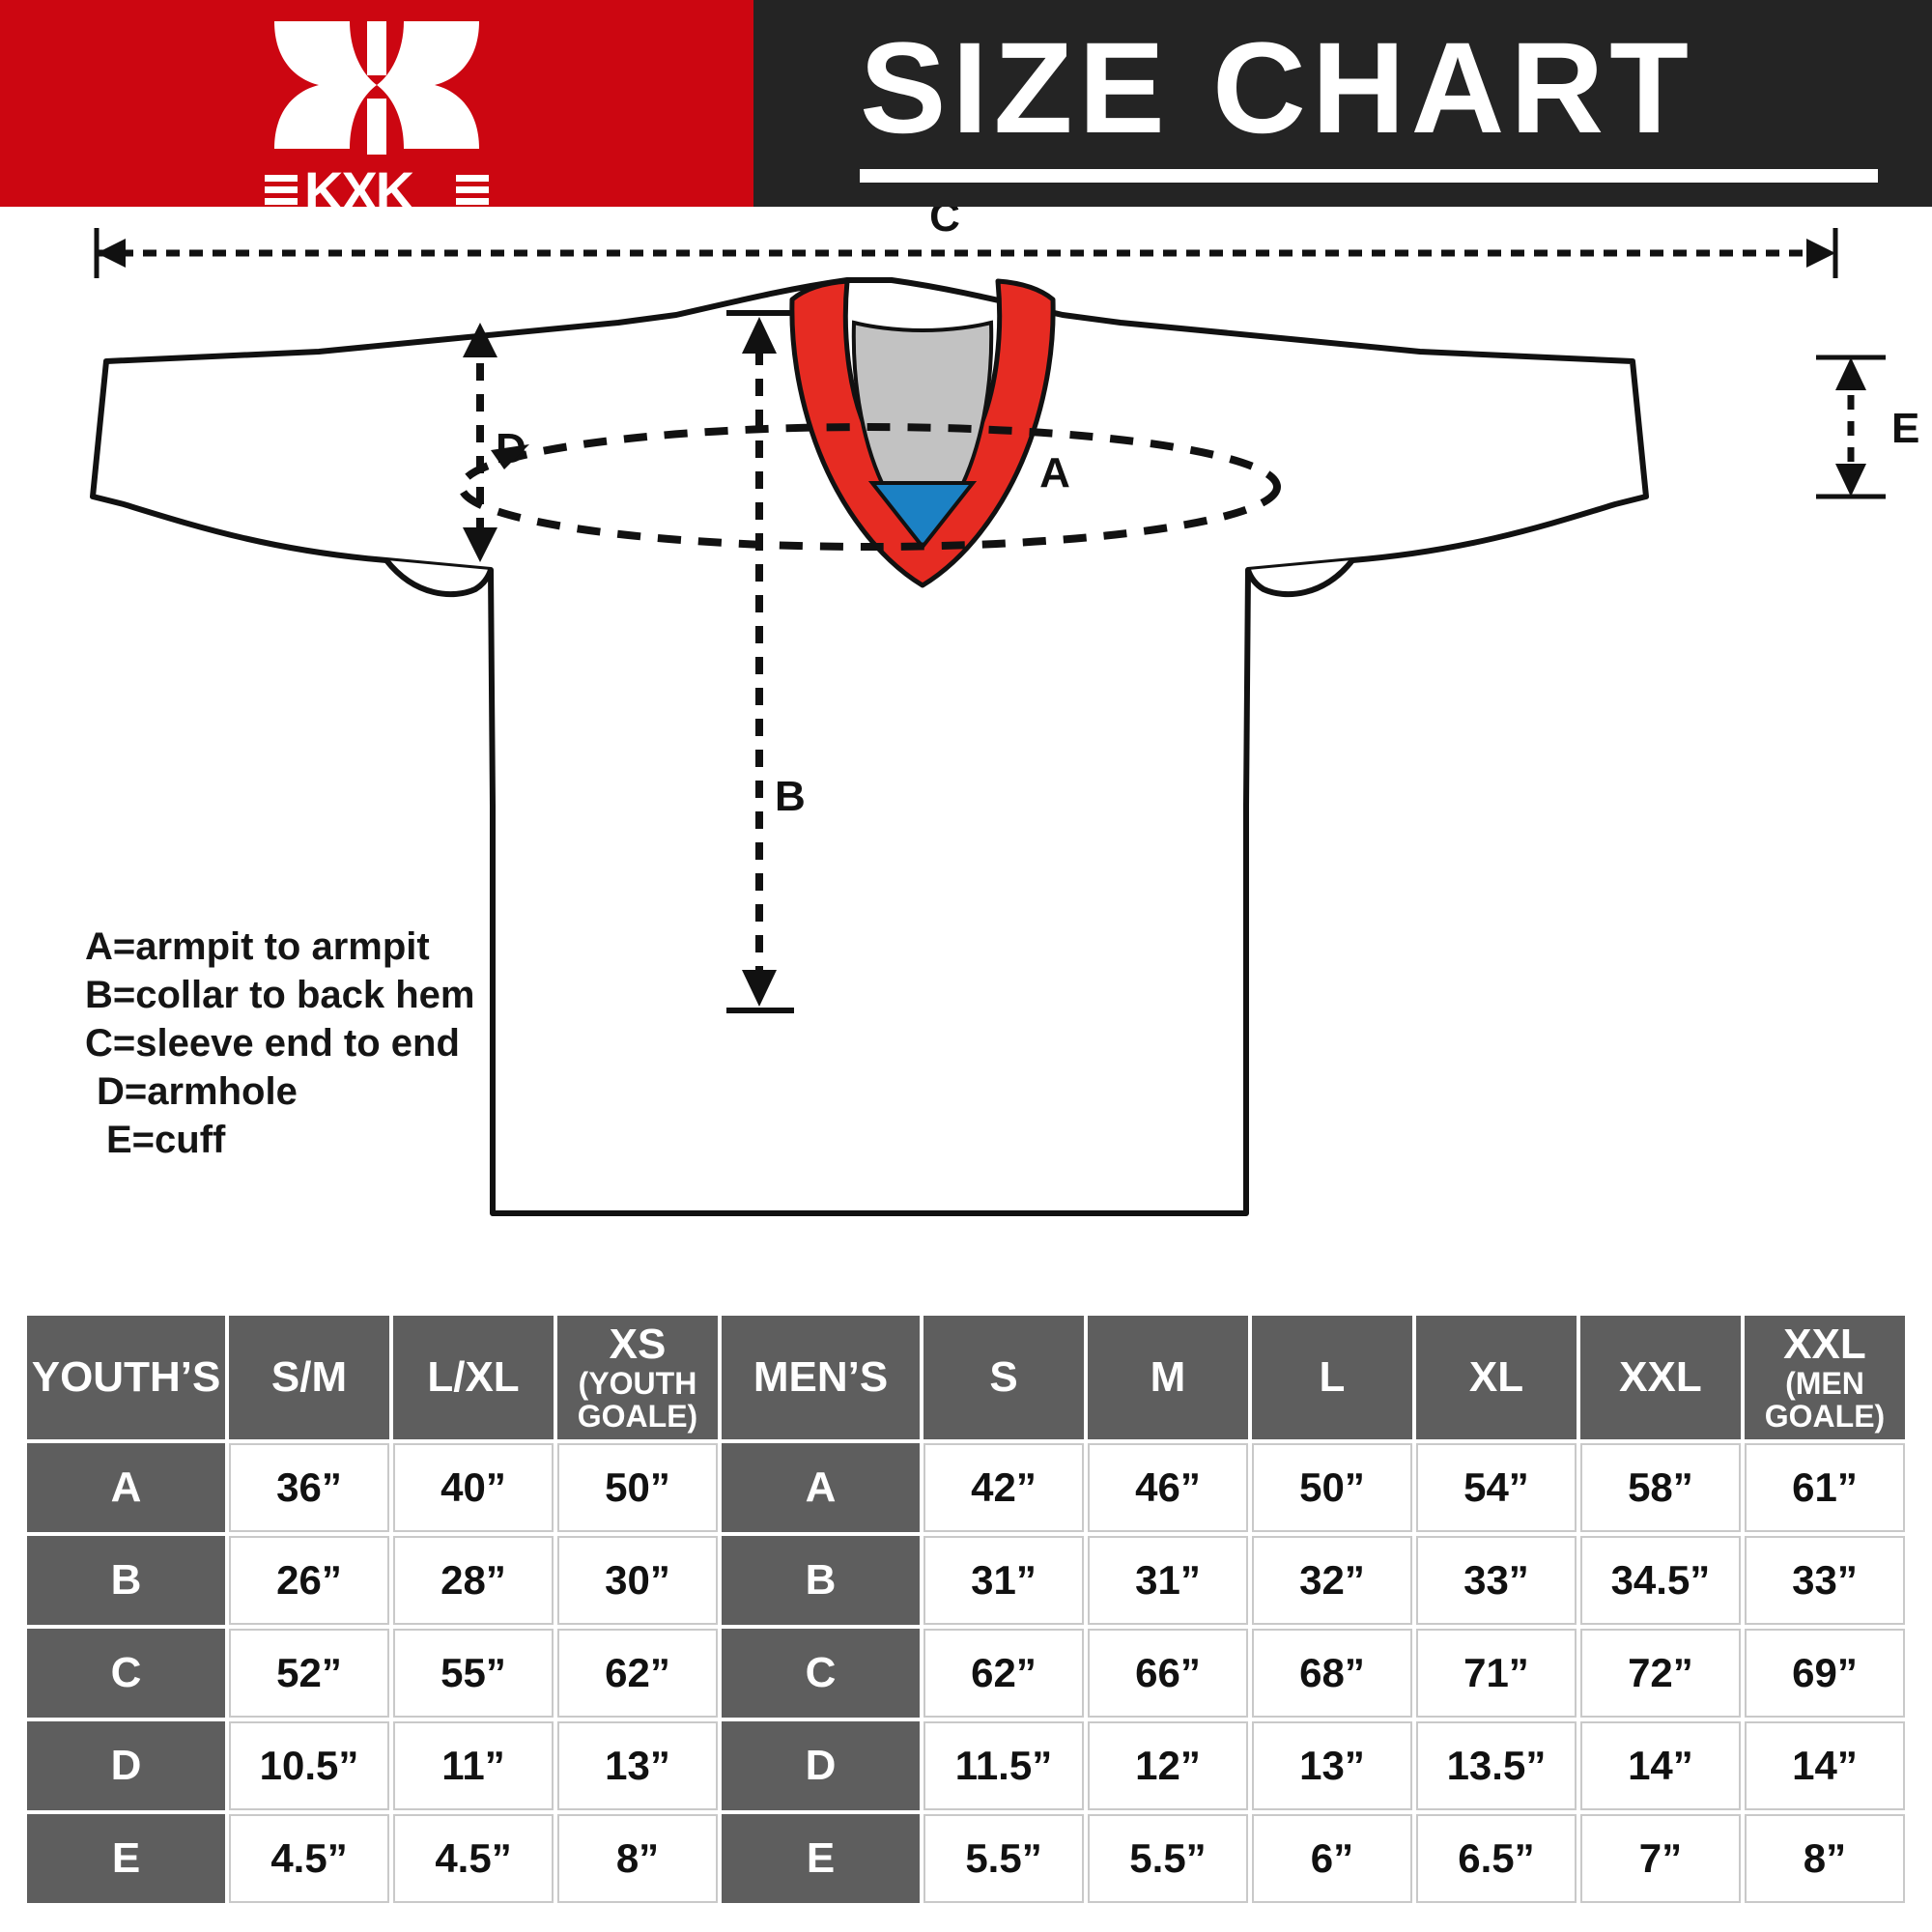  I want to click on cell-men-e-xl: 6.5”, so click(1496, 1858).